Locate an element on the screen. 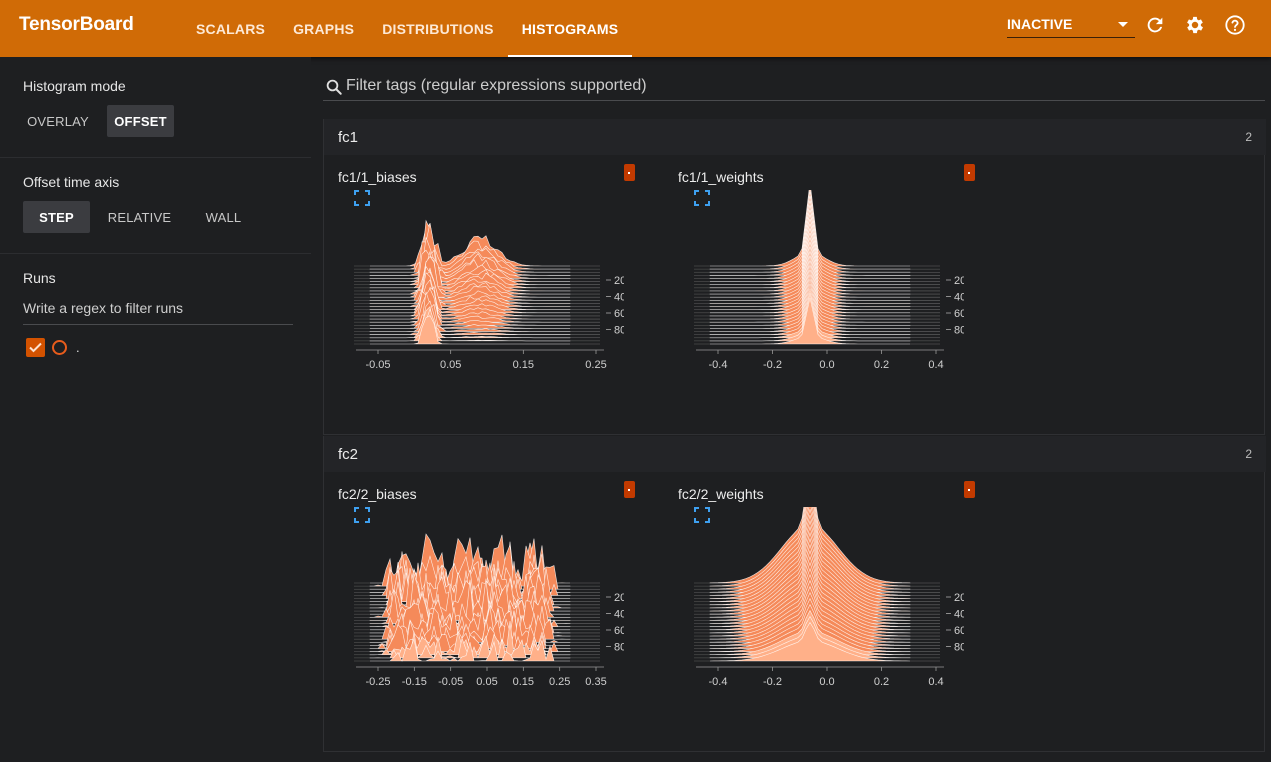  run-item: . is located at coordinates (53, 347).